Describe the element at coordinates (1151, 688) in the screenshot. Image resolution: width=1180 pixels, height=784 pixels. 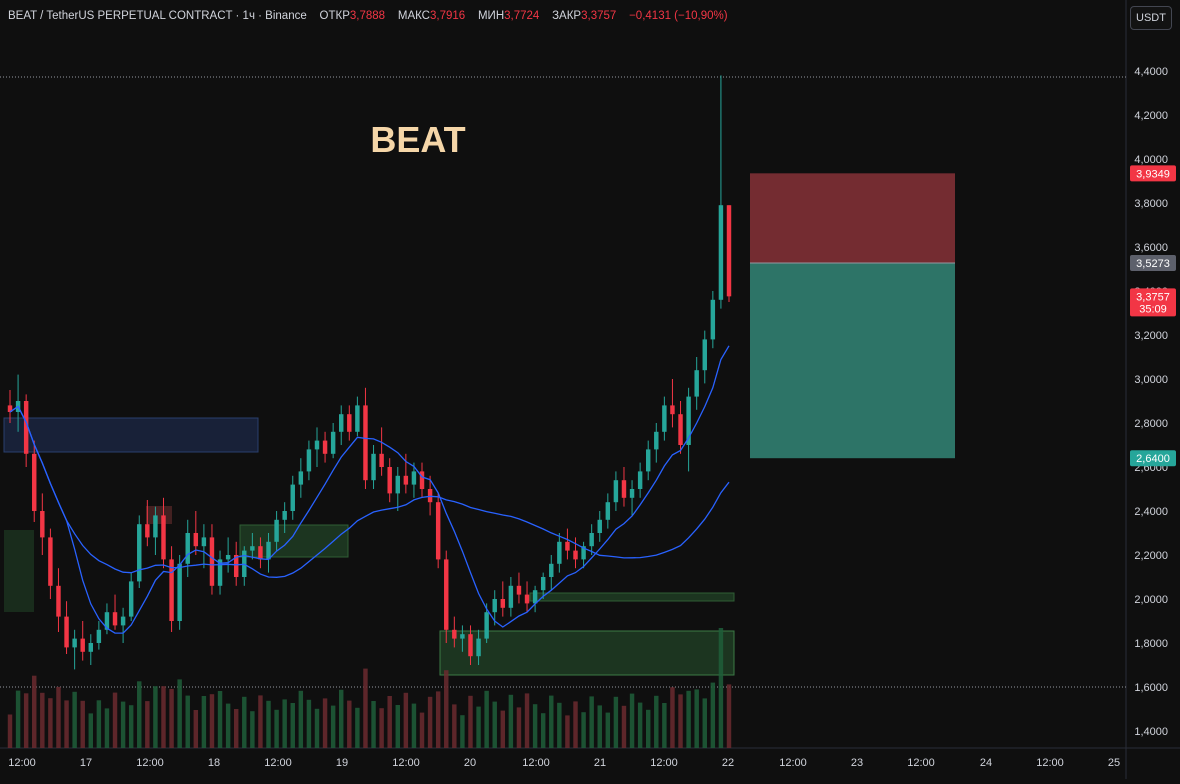
I see `price-tick-label: 1,6000` at that location.